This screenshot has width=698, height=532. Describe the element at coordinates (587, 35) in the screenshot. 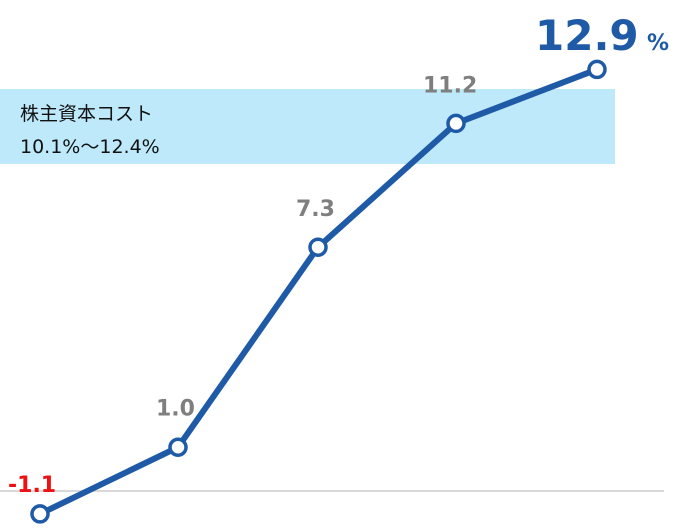

I see `data-label-5: 12.9` at that location.